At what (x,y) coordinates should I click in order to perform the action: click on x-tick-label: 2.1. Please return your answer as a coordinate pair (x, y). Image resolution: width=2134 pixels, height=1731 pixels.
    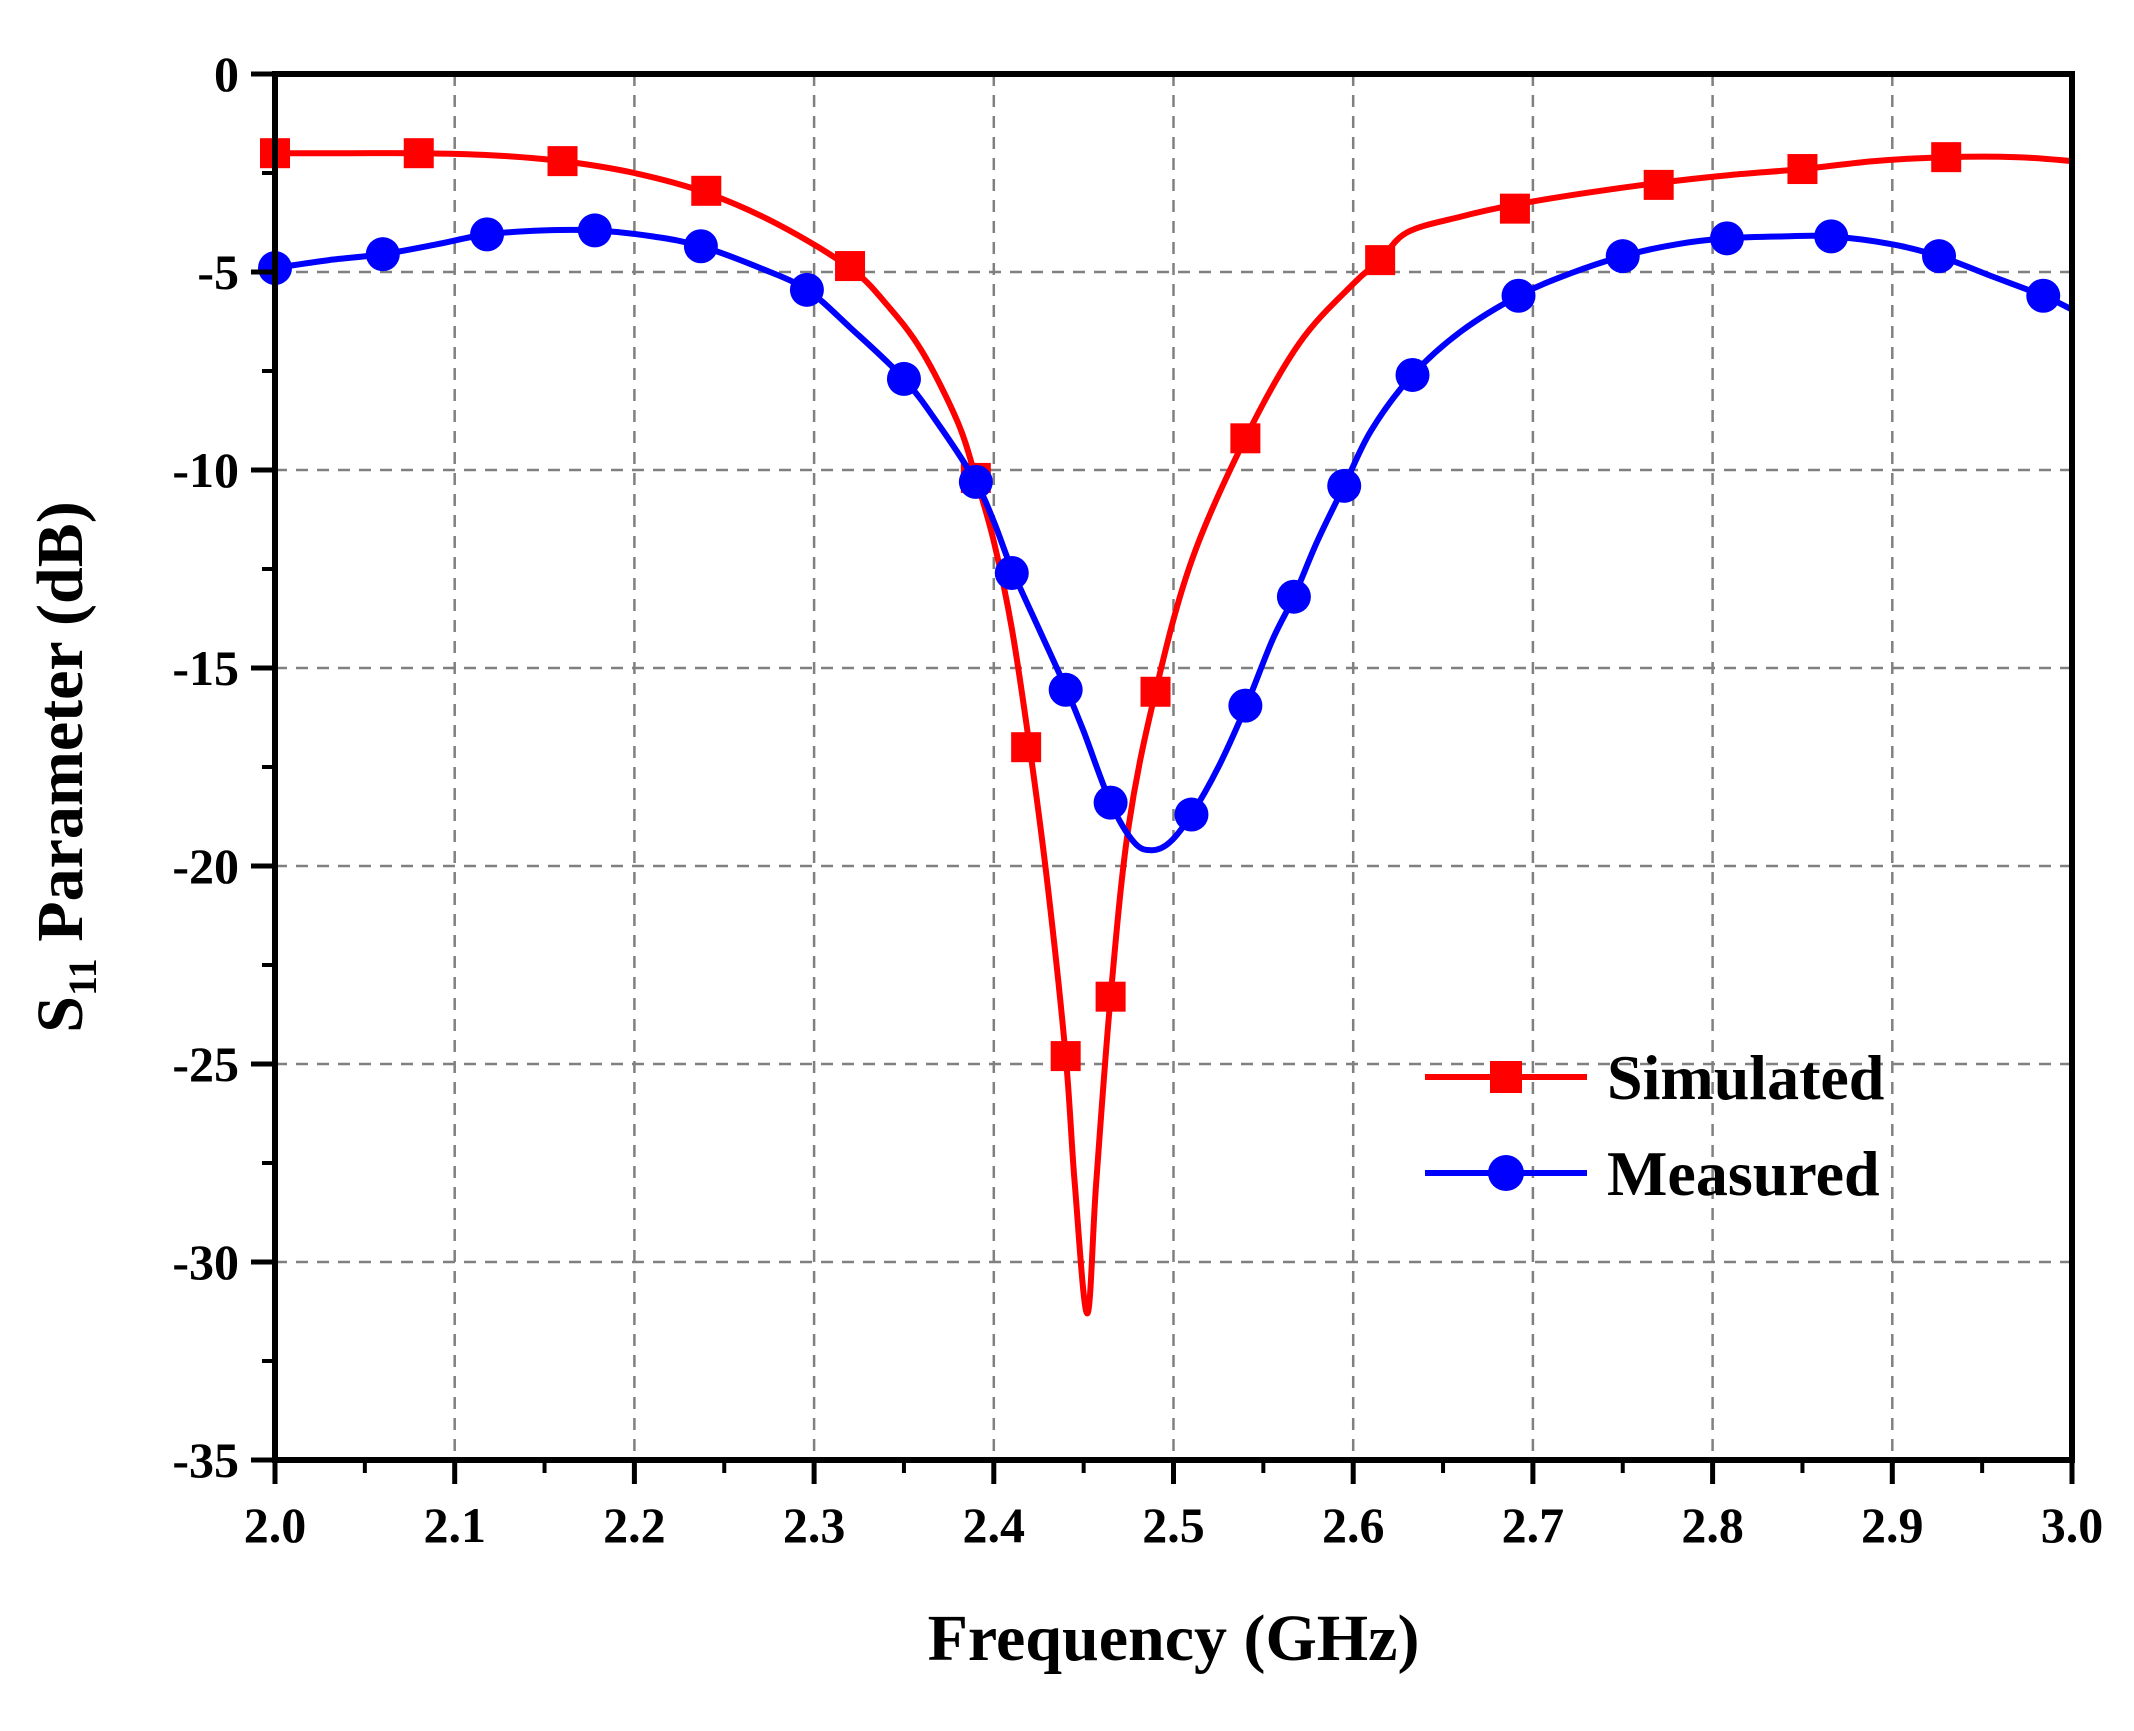
    Looking at the image, I should click on (454, 1525).